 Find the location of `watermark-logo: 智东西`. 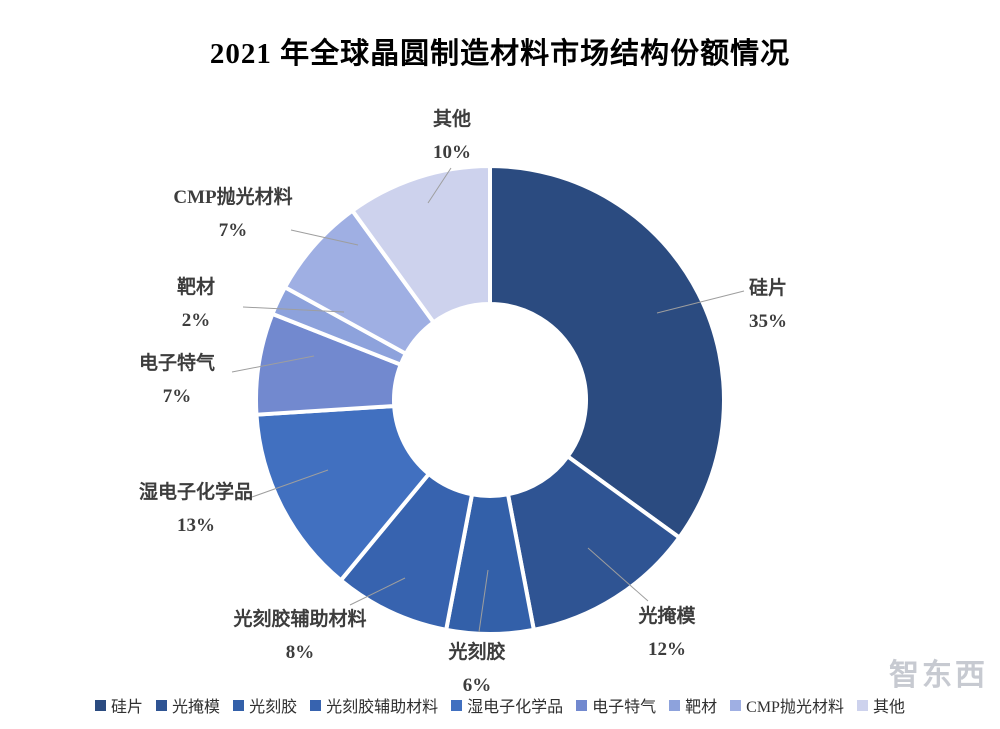

watermark-logo: 智东西 is located at coordinates (938, 675).